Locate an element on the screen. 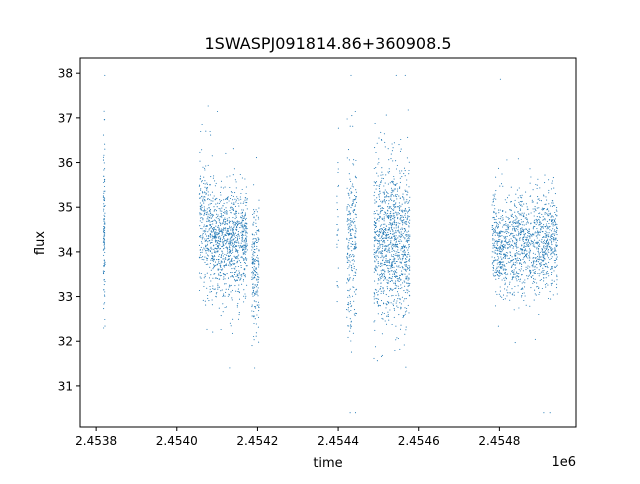  x-axis-label: time is located at coordinates (327, 463).